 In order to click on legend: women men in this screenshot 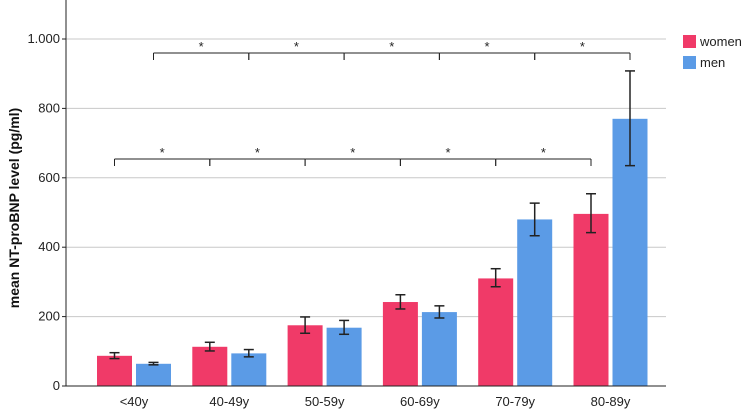, I will do `click(712, 52)`.